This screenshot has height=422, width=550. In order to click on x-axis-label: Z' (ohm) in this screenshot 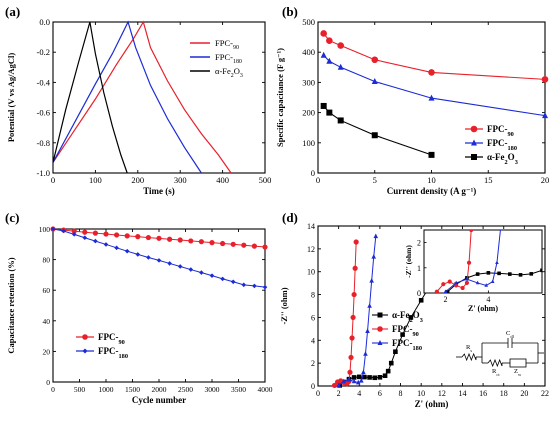, I will do `click(432, 404)`.